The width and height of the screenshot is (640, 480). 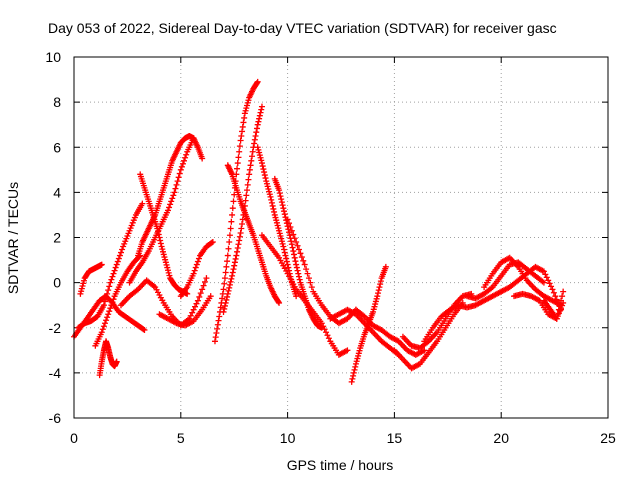 I want to click on series-s13, so click(x=242, y=209).